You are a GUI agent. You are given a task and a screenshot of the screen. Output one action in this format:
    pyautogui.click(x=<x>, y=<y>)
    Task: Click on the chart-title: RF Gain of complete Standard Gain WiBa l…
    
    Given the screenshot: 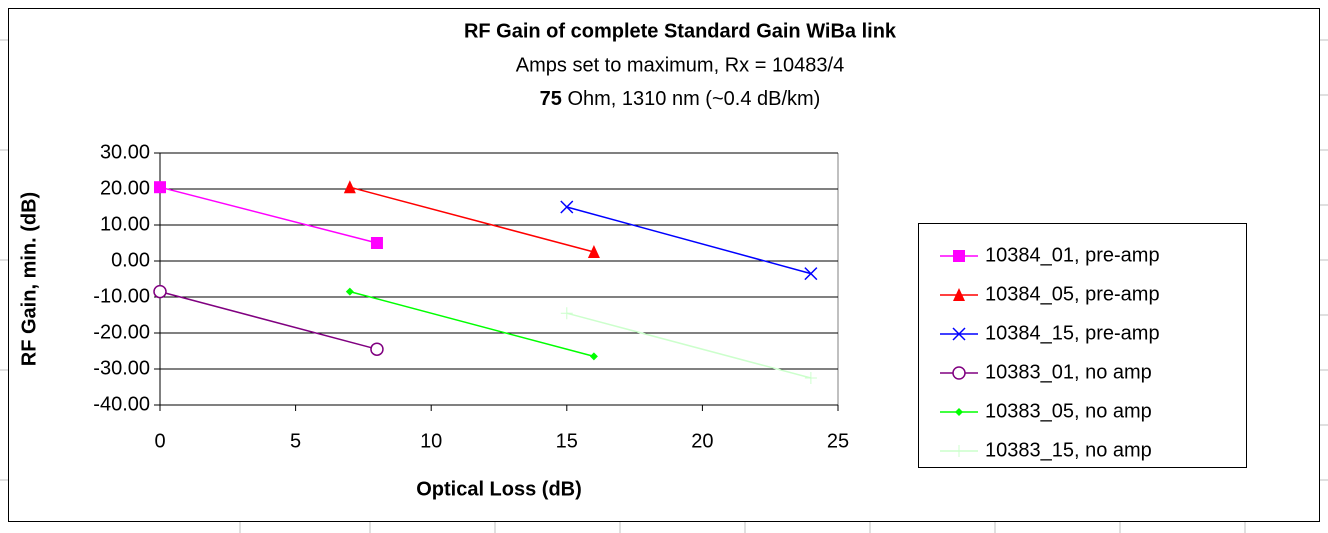 What is the action you would take?
    pyautogui.click(x=680, y=31)
    